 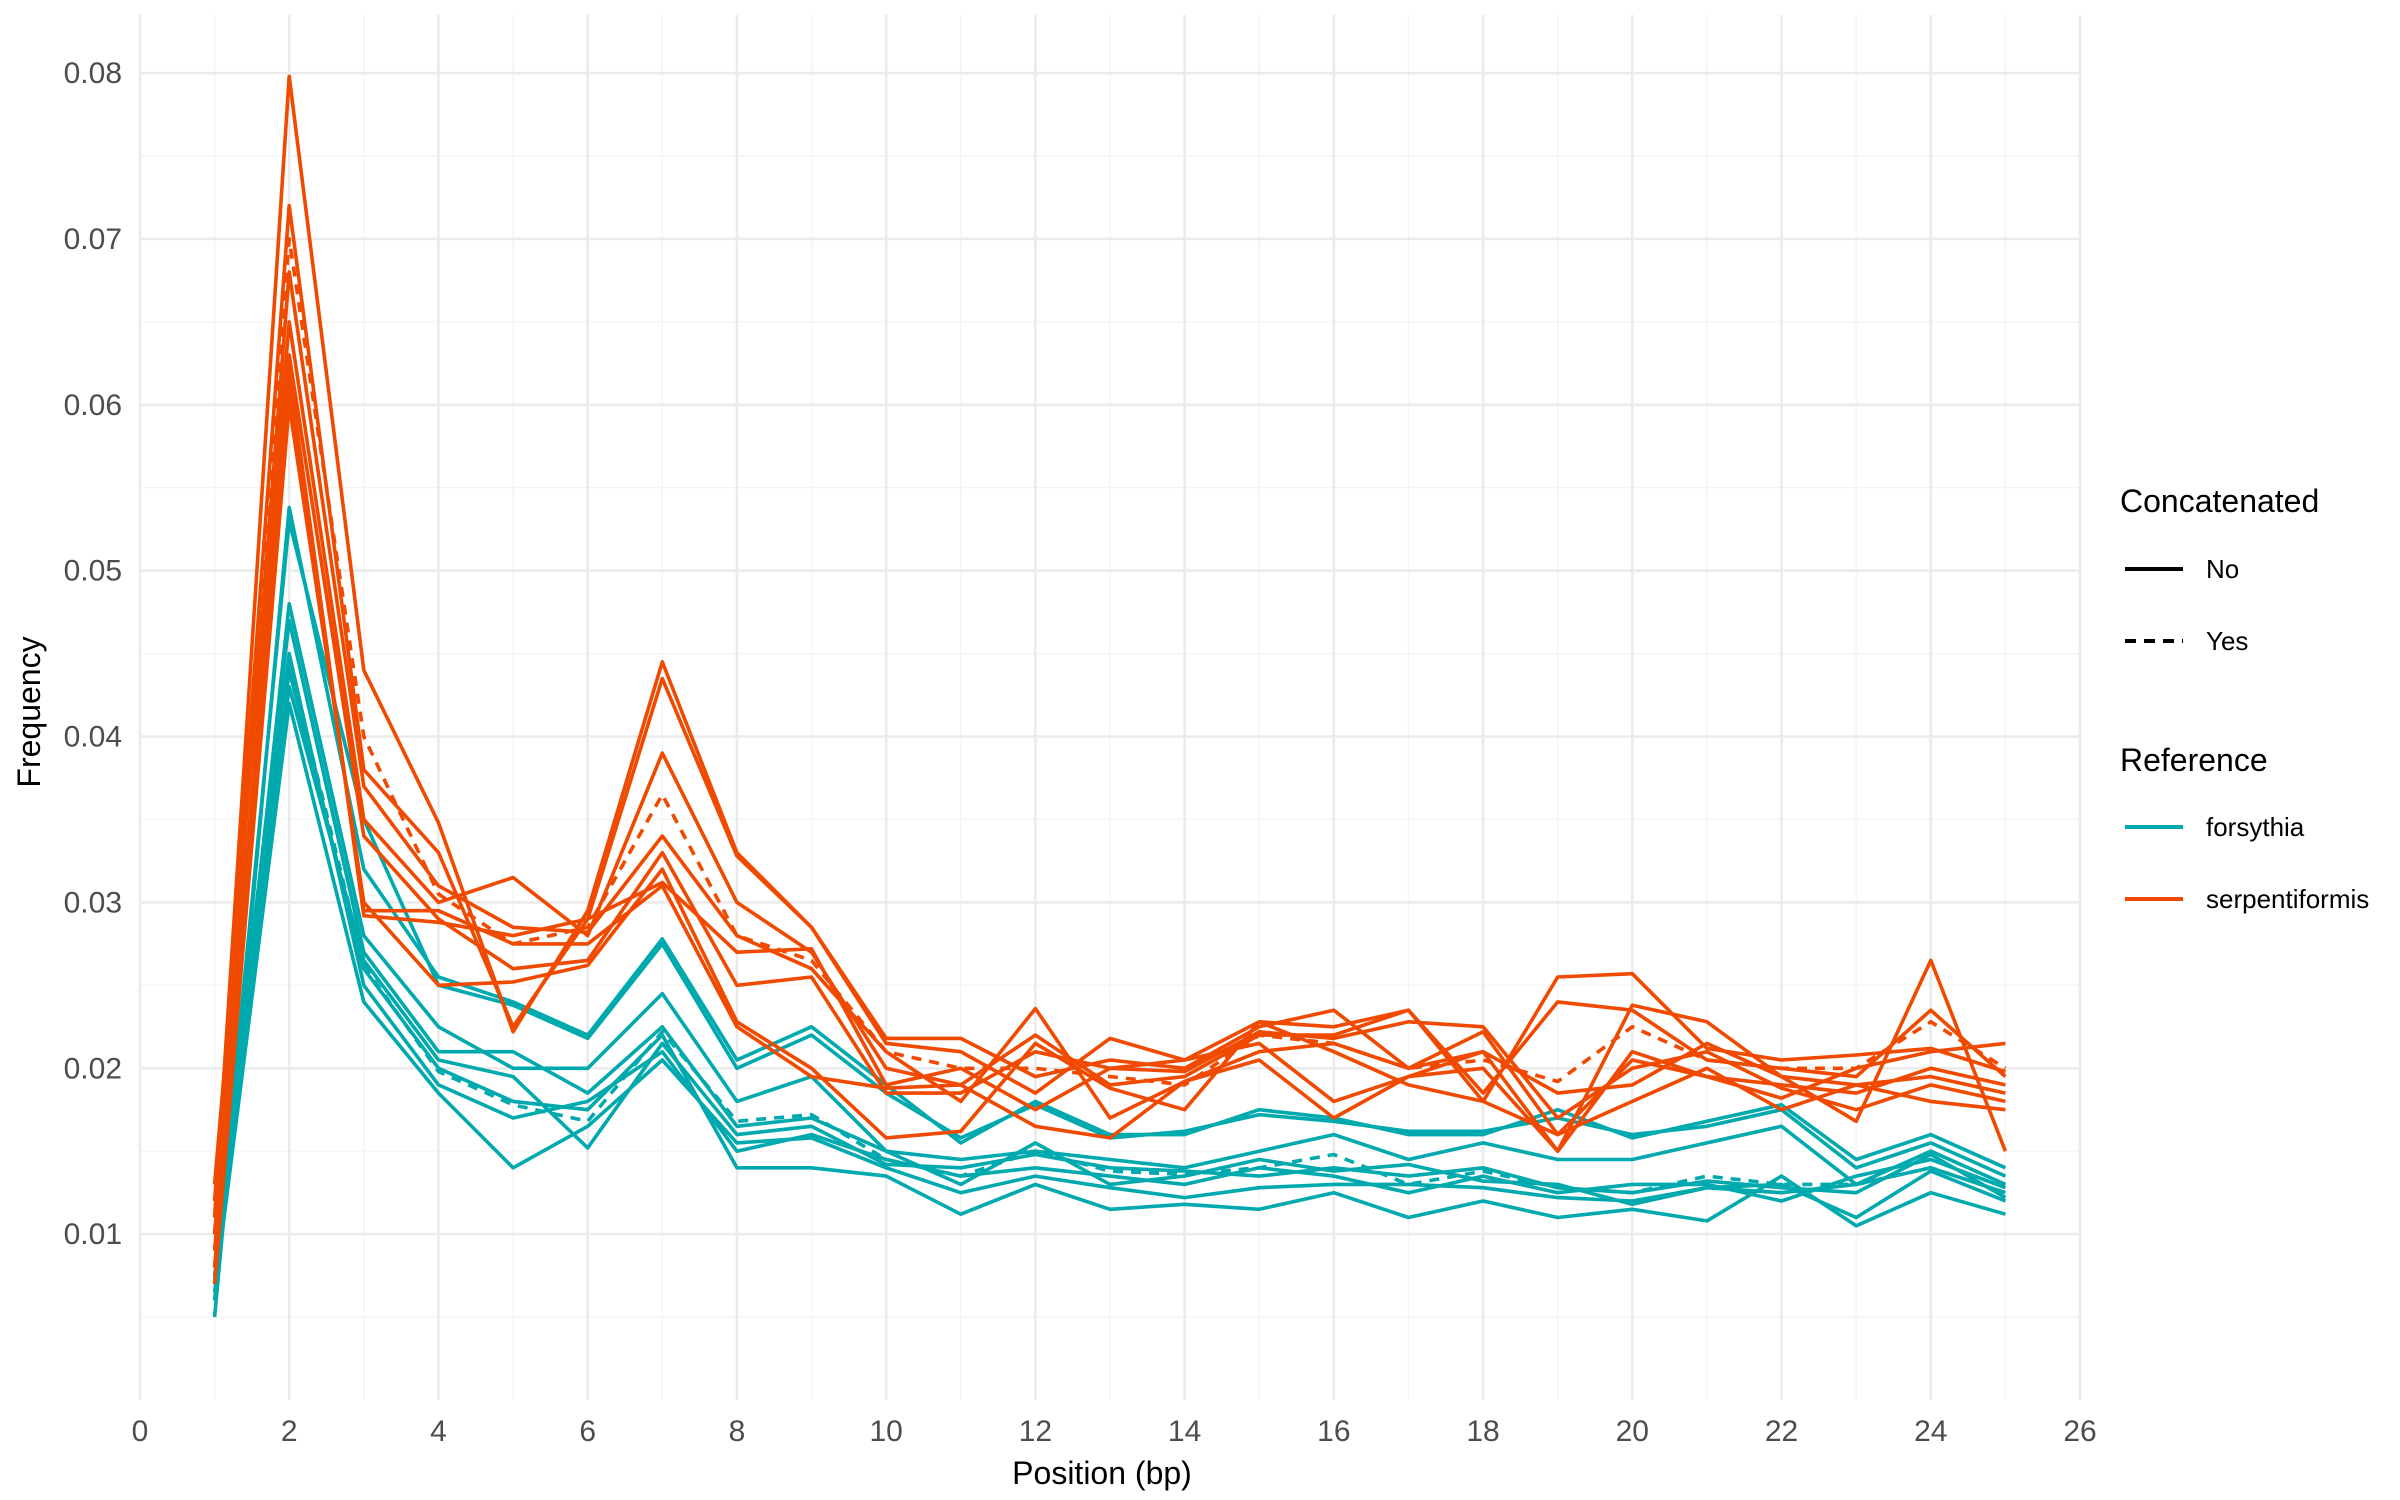 What do you see at coordinates (2255, 827) in the screenshot?
I see `legend-label-forsythia: forsythia` at bounding box center [2255, 827].